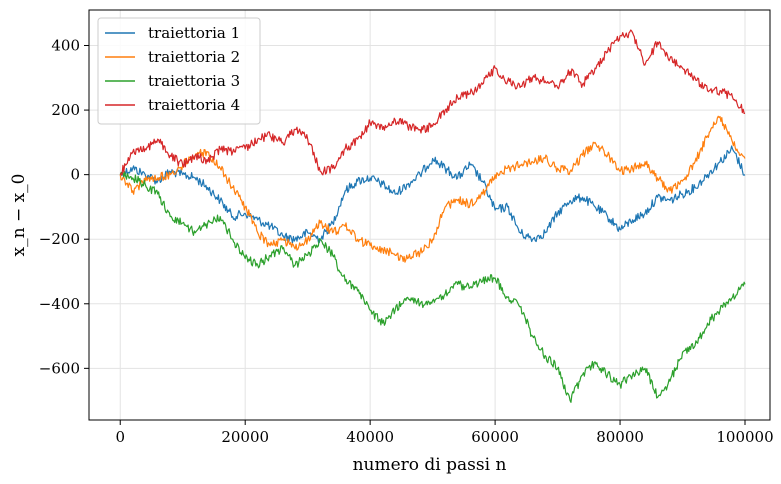  I want to click on legend-label-2: traiettoria 2, so click(194, 57).